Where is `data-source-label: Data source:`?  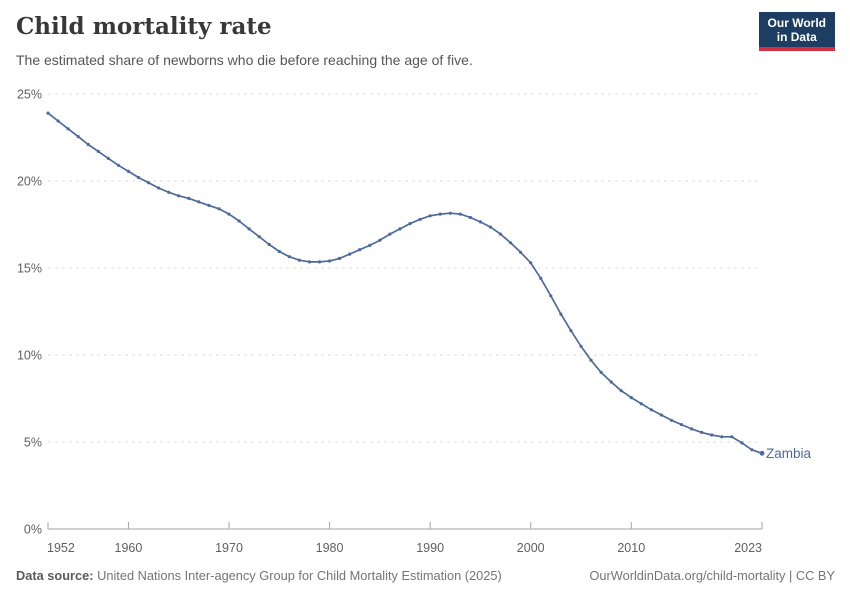 data-source-label: Data source: is located at coordinates (55, 575).